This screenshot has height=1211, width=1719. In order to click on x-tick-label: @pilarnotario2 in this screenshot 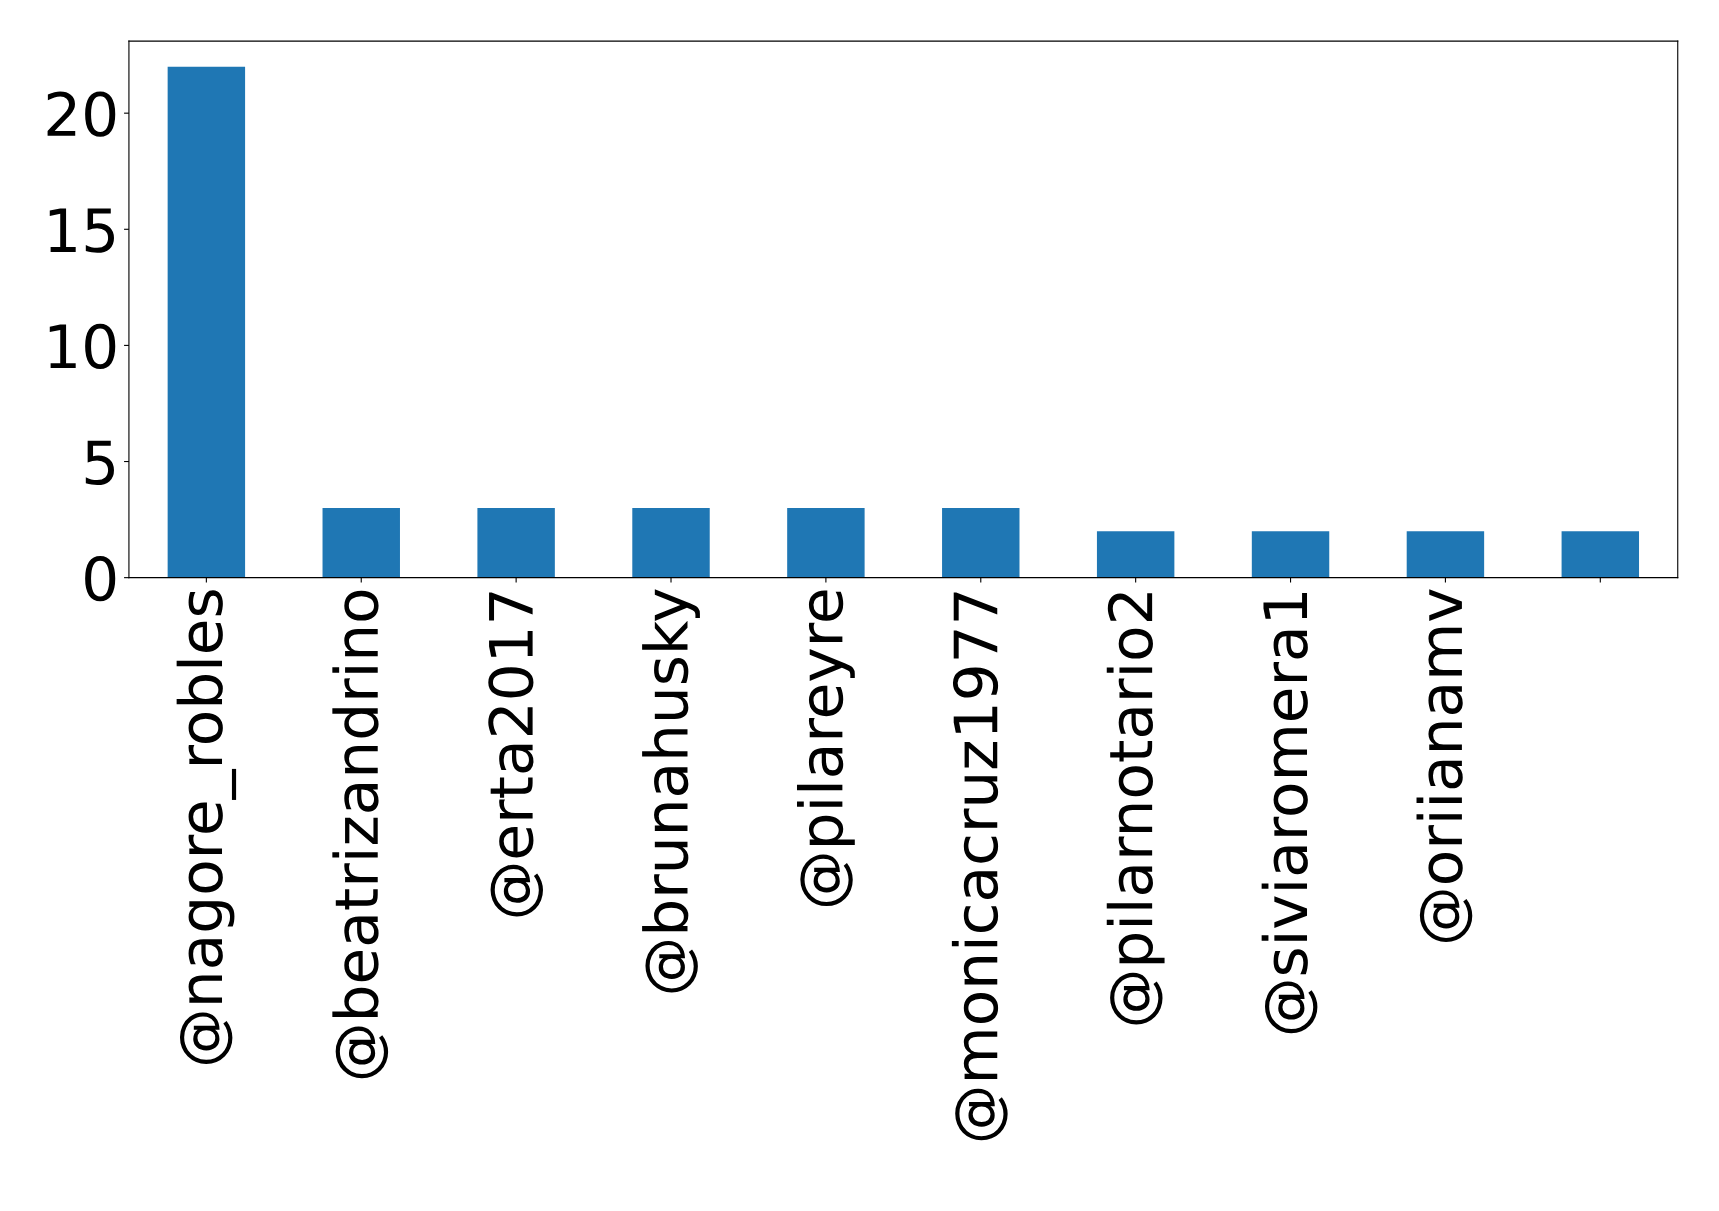, I will do `click(1135, 809)`.